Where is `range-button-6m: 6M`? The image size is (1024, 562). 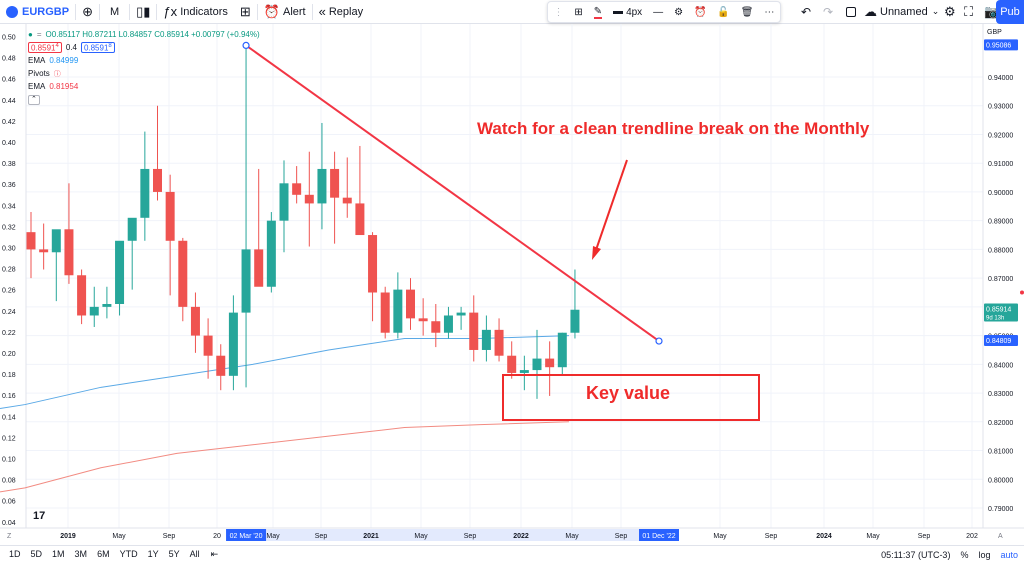 range-button-6m: 6M is located at coordinates (103, 554).